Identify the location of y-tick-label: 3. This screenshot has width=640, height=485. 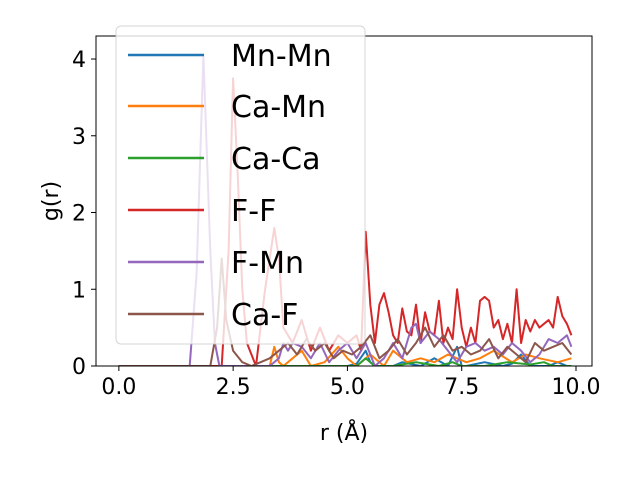
(79, 137).